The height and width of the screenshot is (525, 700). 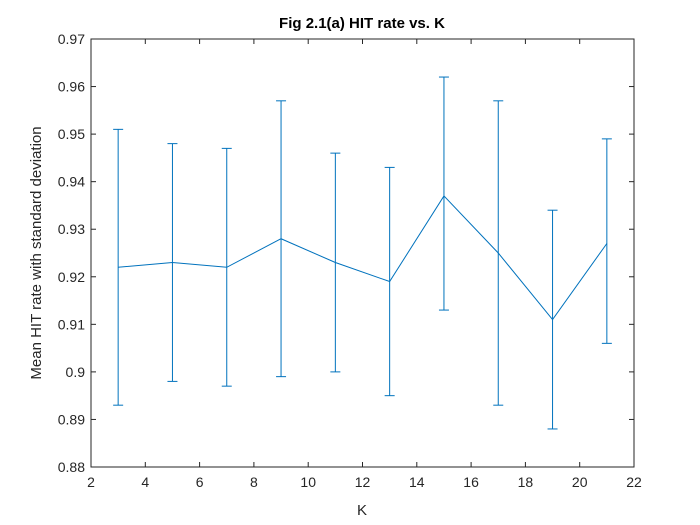 I want to click on y-tick-label: 0.91, so click(x=71, y=324).